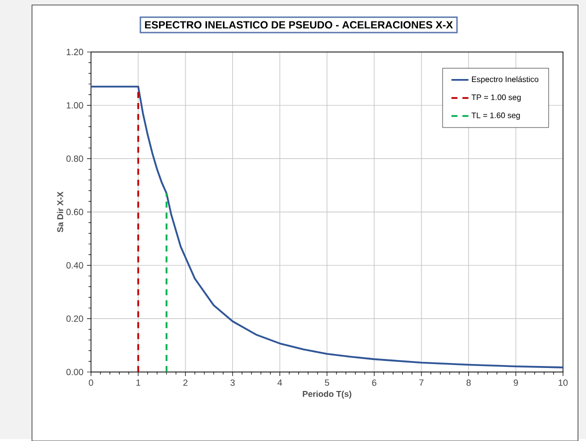 Image resolution: width=586 pixels, height=441 pixels. Describe the element at coordinates (374, 382) in the screenshot. I see `x-tick-label: 6` at that location.